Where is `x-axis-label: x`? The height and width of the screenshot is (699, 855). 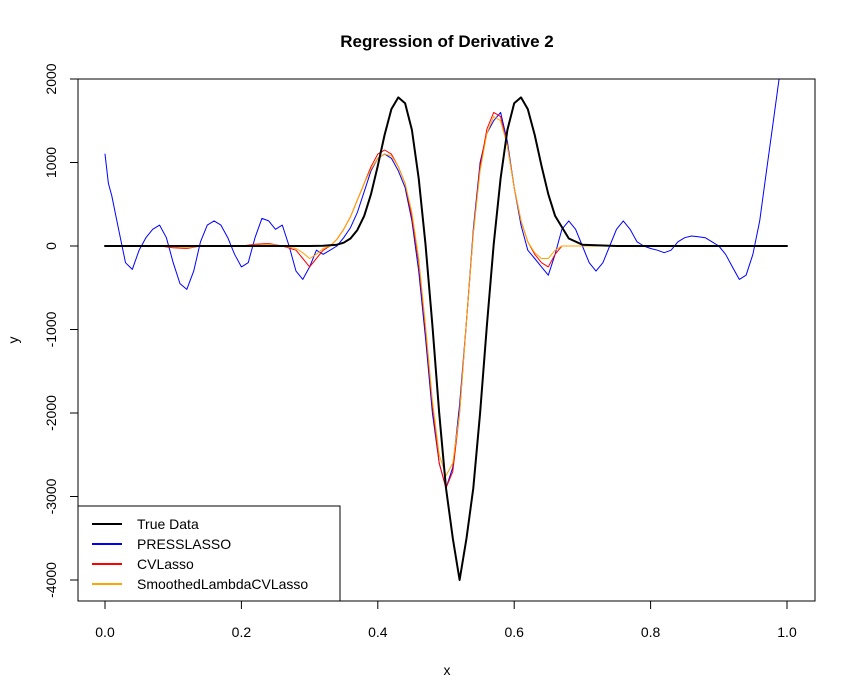 x-axis-label: x is located at coordinates (447, 670).